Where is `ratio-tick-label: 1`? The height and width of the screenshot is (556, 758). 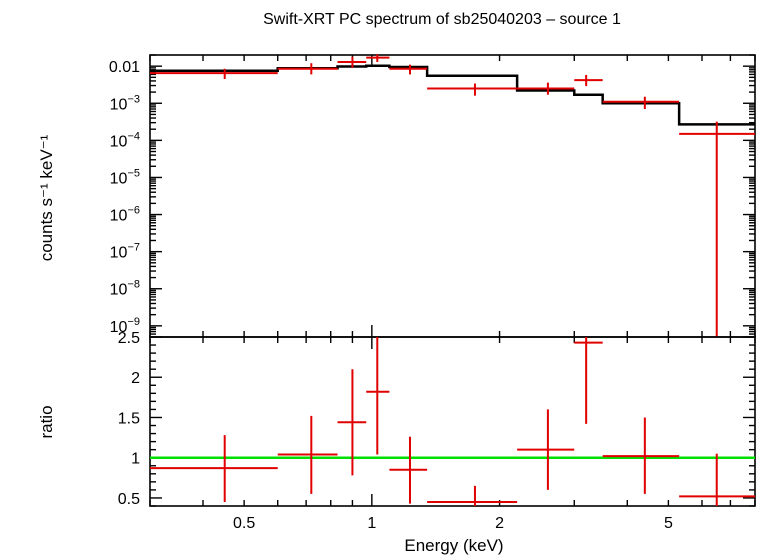 ratio-tick-label: 1 is located at coordinates (135, 459).